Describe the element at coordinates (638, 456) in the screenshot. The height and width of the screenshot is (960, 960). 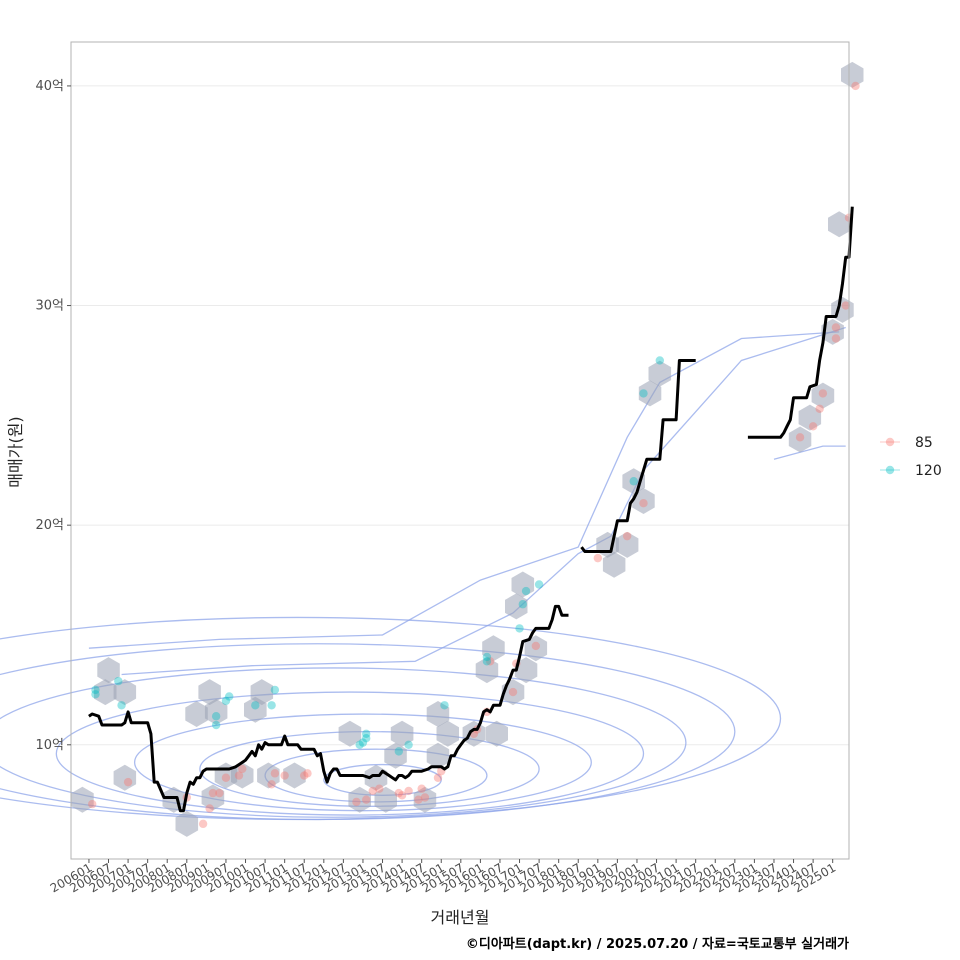
I see `trend-line` at that location.